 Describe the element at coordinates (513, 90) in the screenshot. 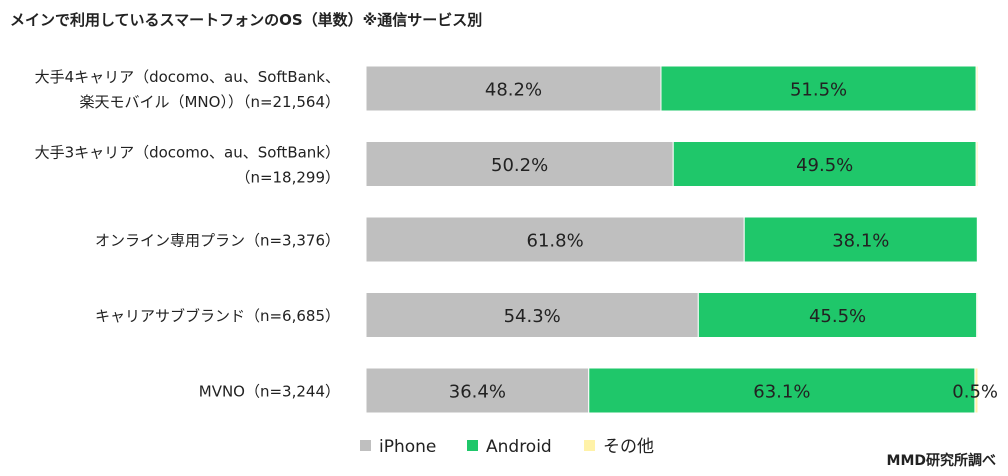

I see `data-label: 48.2%` at that location.